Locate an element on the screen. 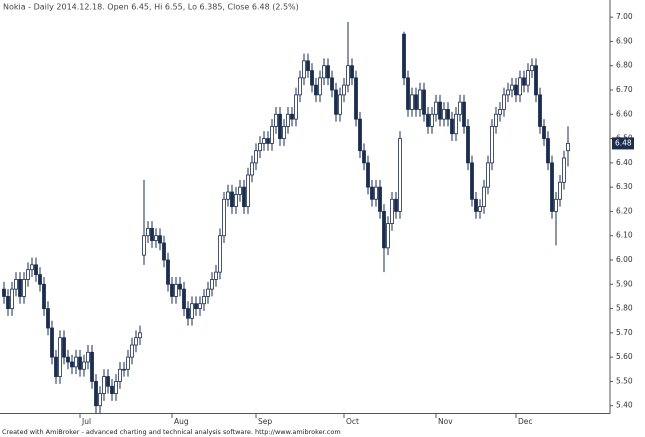  x-tick-label: Dec is located at coordinates (525, 421).